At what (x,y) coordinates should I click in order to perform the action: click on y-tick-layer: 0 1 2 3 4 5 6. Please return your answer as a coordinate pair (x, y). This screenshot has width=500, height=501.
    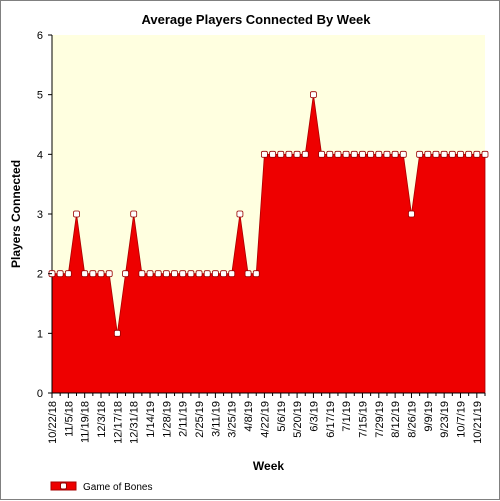
    Looking at the image, I should click on (44, 215).